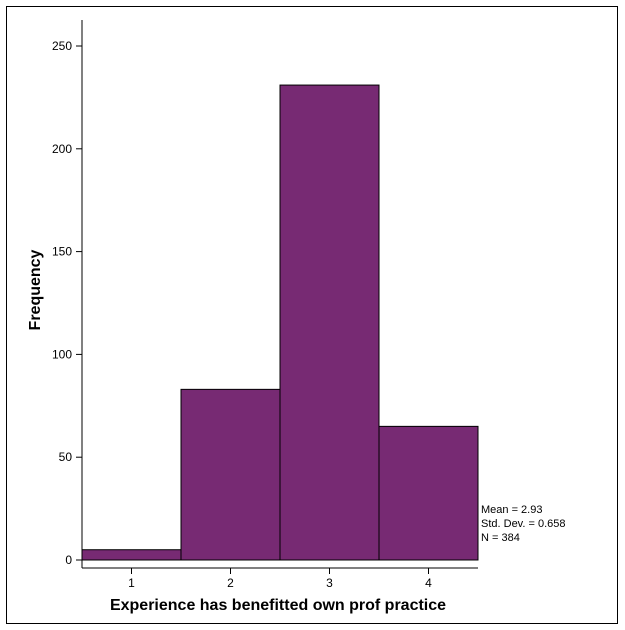 This screenshot has width=625, height=630. Describe the element at coordinates (62, 354) in the screenshot. I see `y-tick-label: 100` at that location.